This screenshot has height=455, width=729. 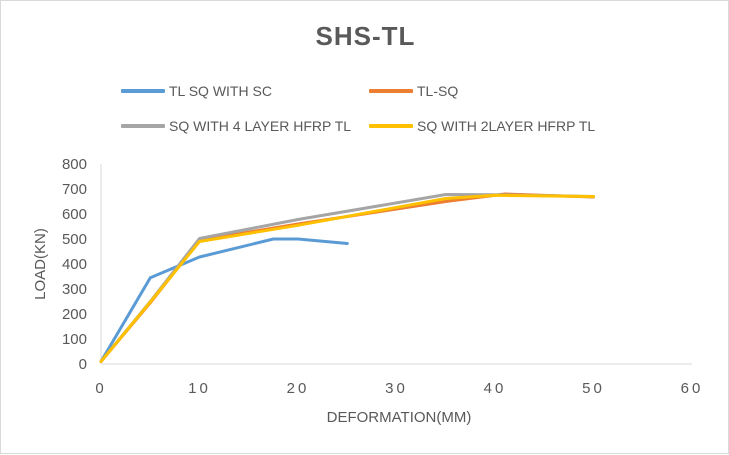 I want to click on legend-item-sq-with-2layer-hfrp-tl: SQ WITH 2LAYER HFRP TL, so click(x=482, y=126).